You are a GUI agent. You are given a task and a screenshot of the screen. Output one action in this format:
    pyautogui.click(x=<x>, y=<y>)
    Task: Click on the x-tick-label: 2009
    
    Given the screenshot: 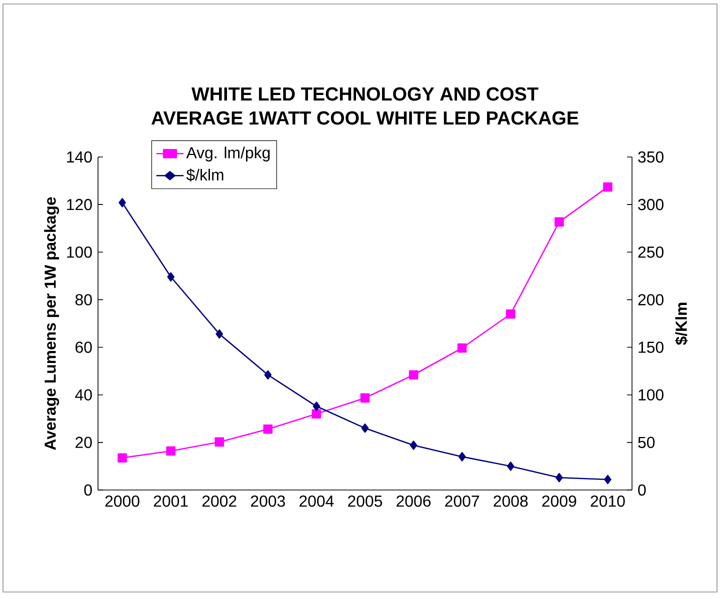 What is the action you would take?
    pyautogui.click(x=559, y=501)
    